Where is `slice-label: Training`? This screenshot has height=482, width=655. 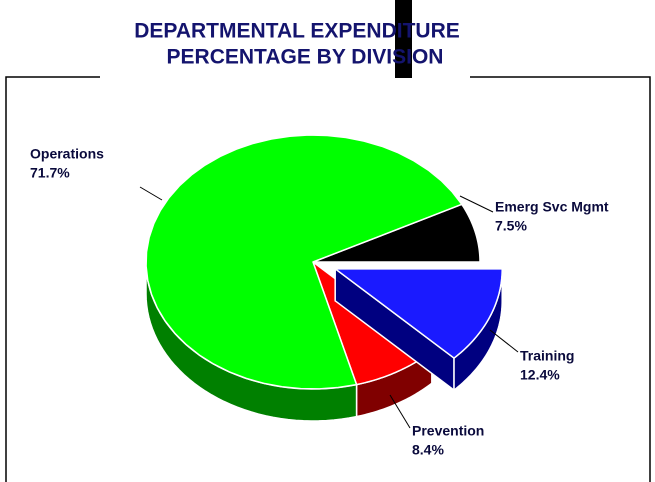
slice-label: Training is located at coordinates (547, 356).